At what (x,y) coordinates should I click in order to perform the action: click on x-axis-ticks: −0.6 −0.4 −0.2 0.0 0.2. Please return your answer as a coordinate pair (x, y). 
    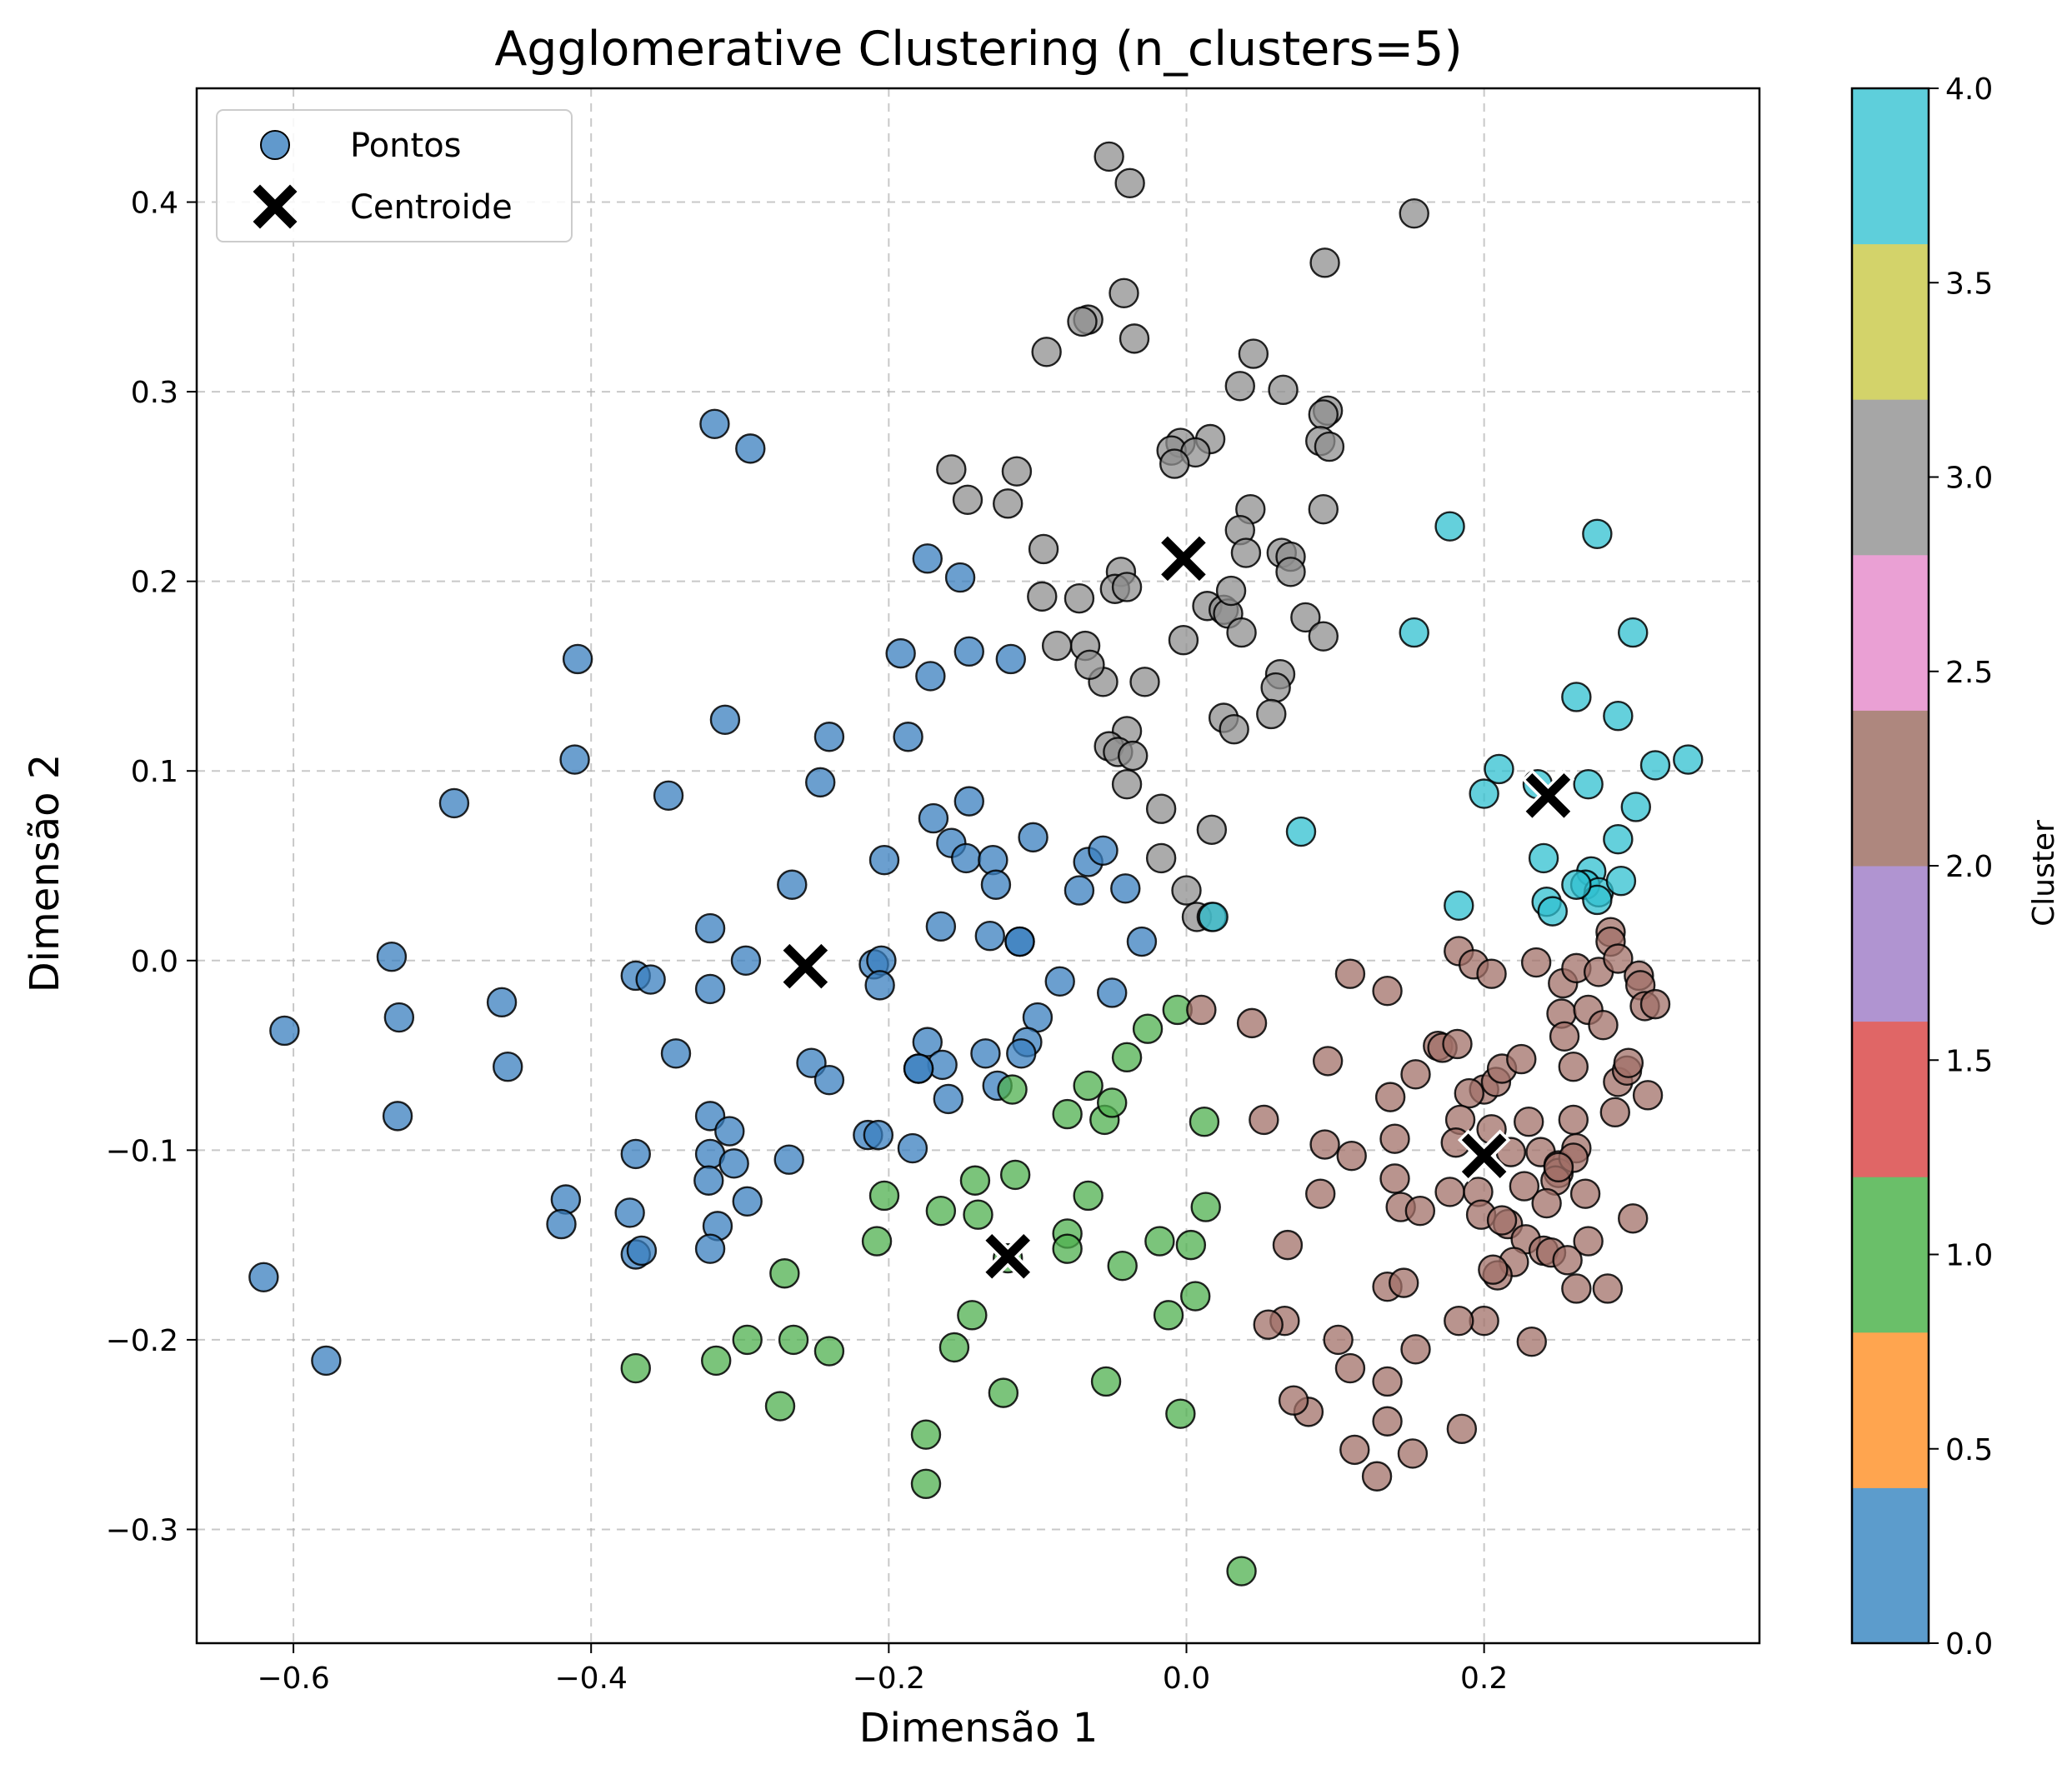
    Looking at the image, I should click on (882, 1669).